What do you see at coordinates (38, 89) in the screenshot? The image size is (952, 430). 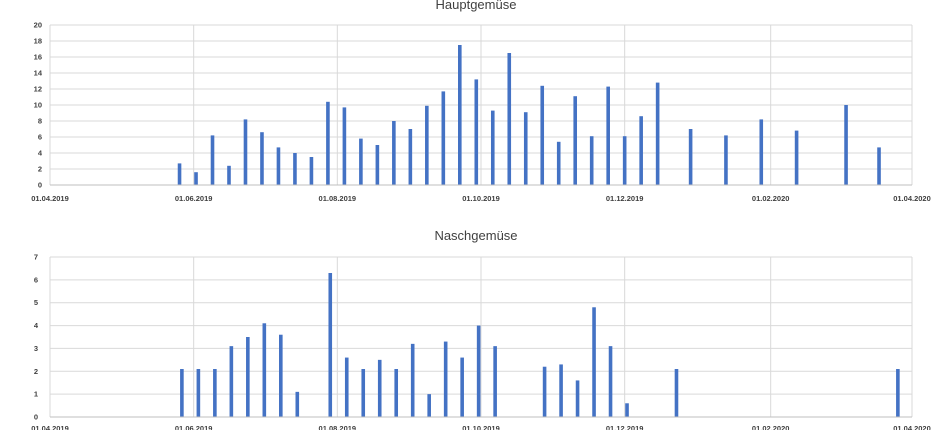 I see `y-tick-label: 12` at bounding box center [38, 89].